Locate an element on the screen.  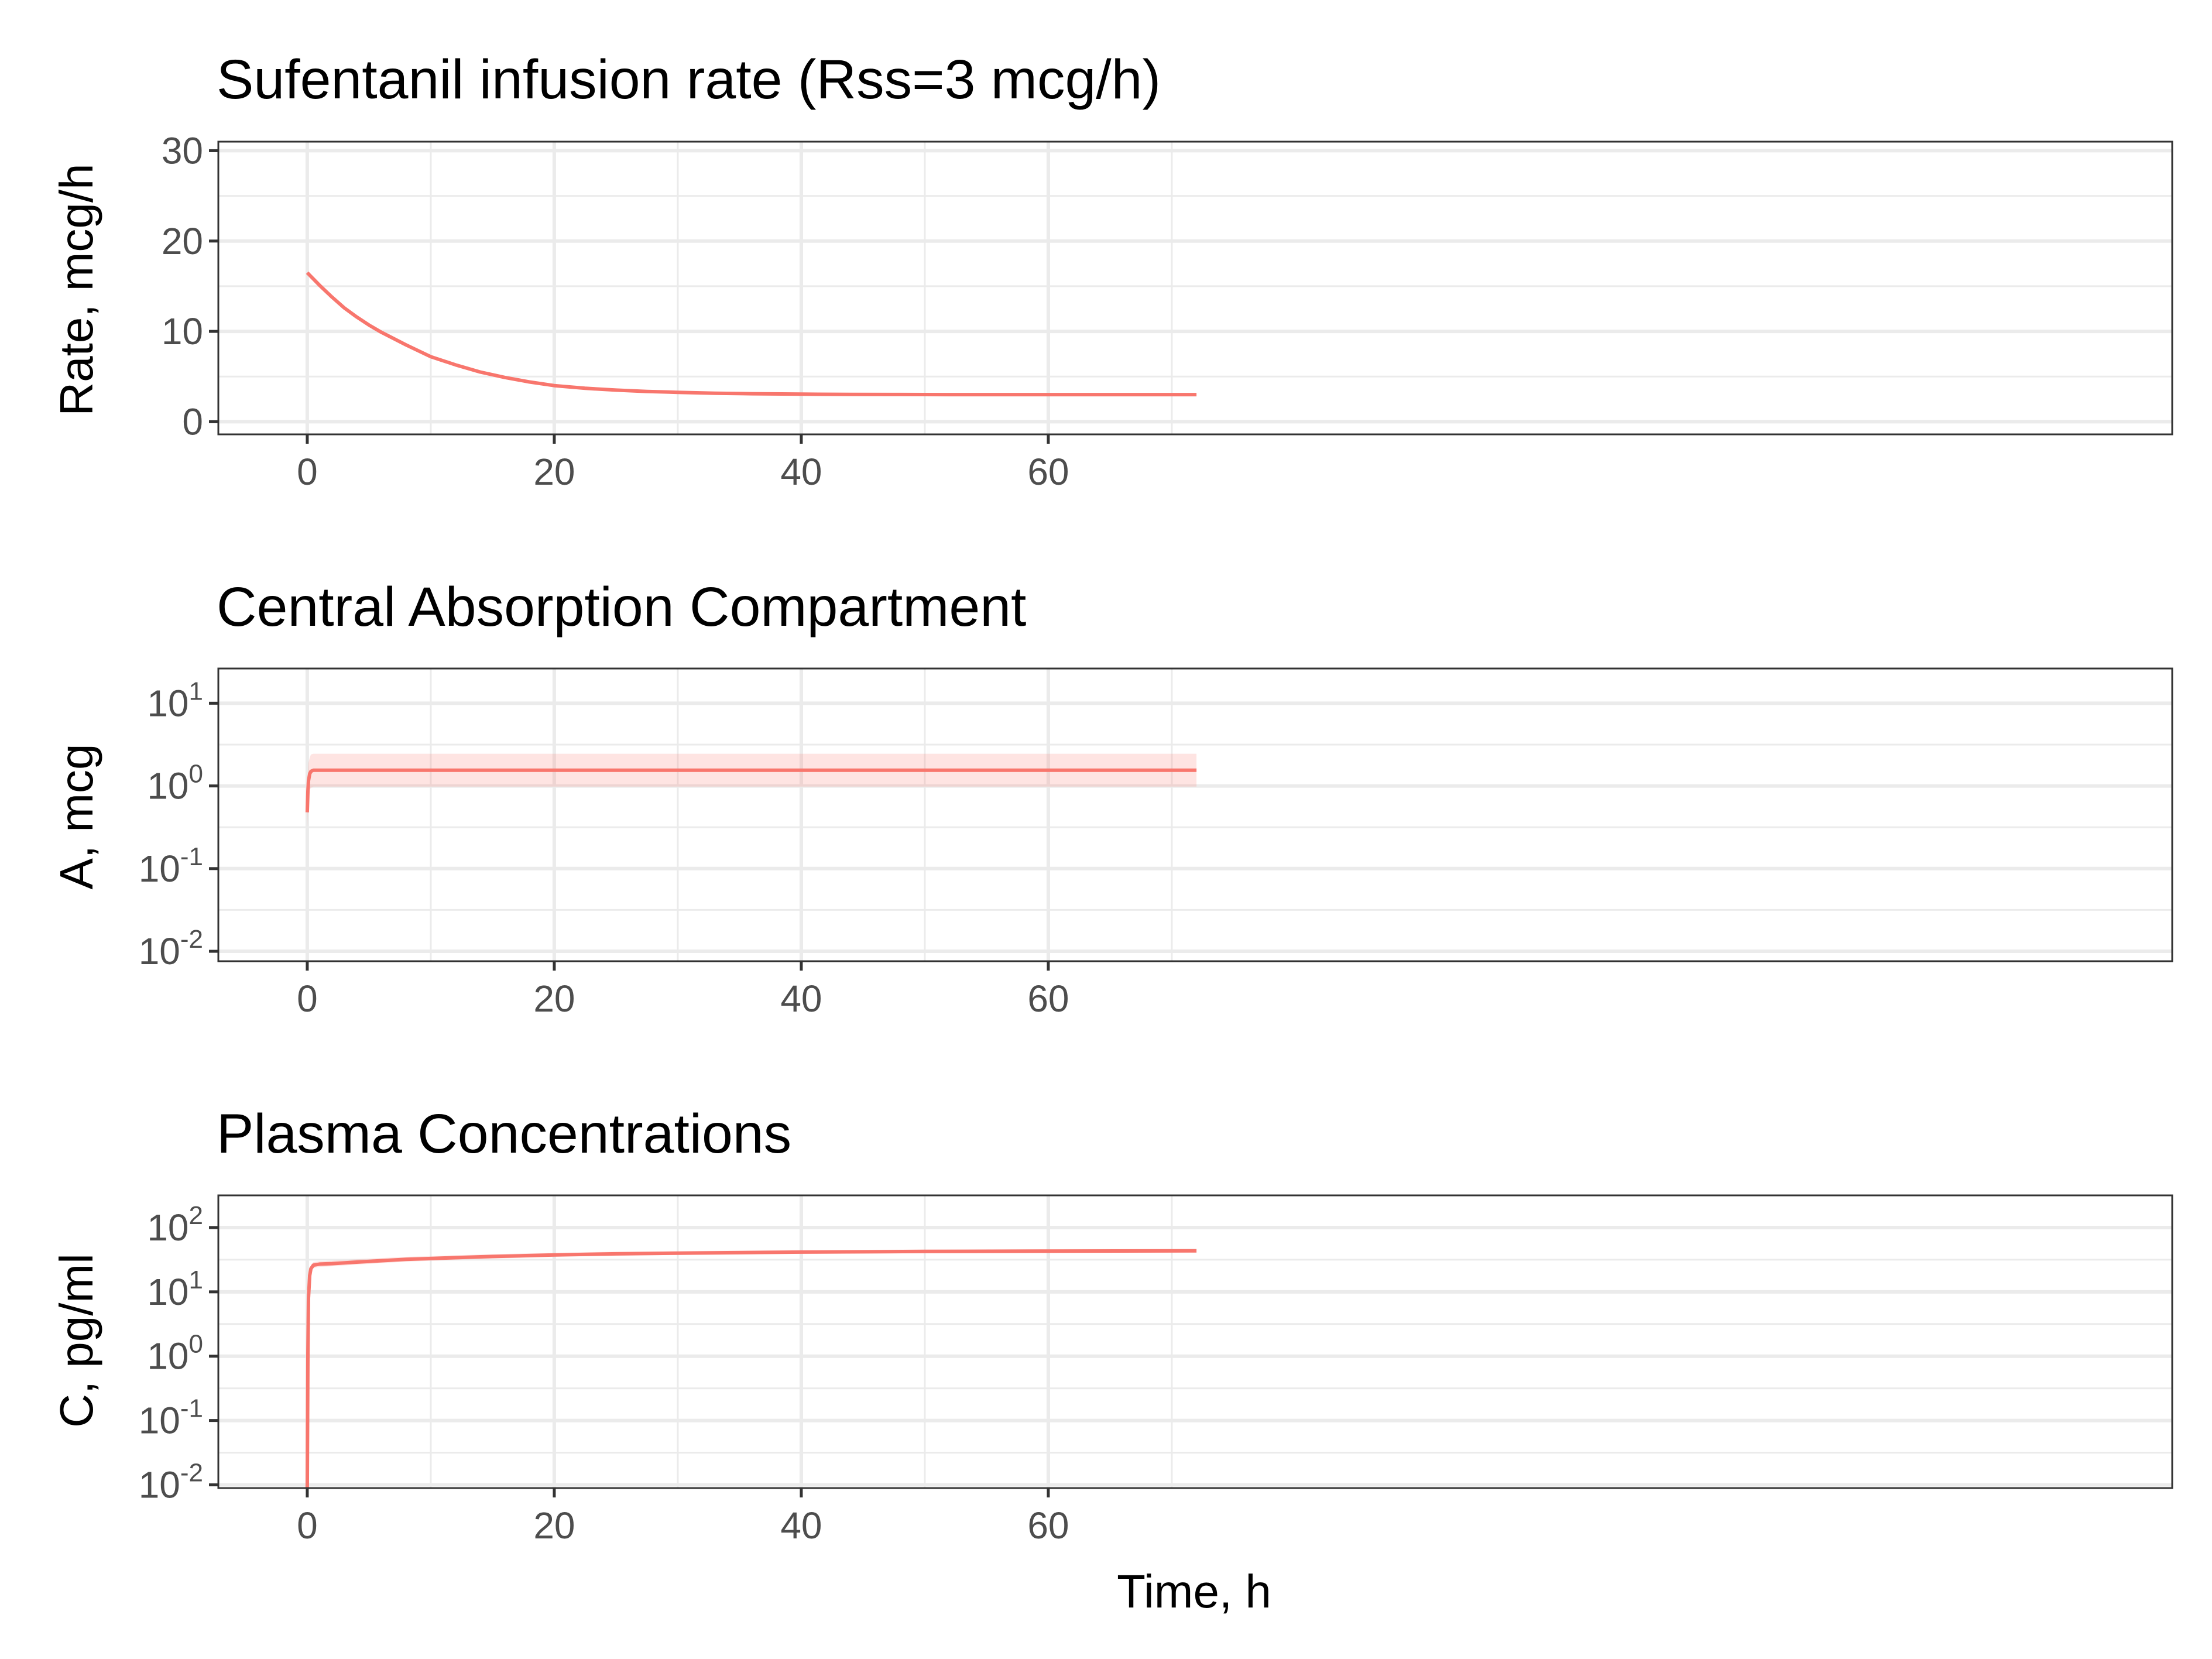
panel-title-absorption: Central Absorption Compartment is located at coordinates (621, 607).